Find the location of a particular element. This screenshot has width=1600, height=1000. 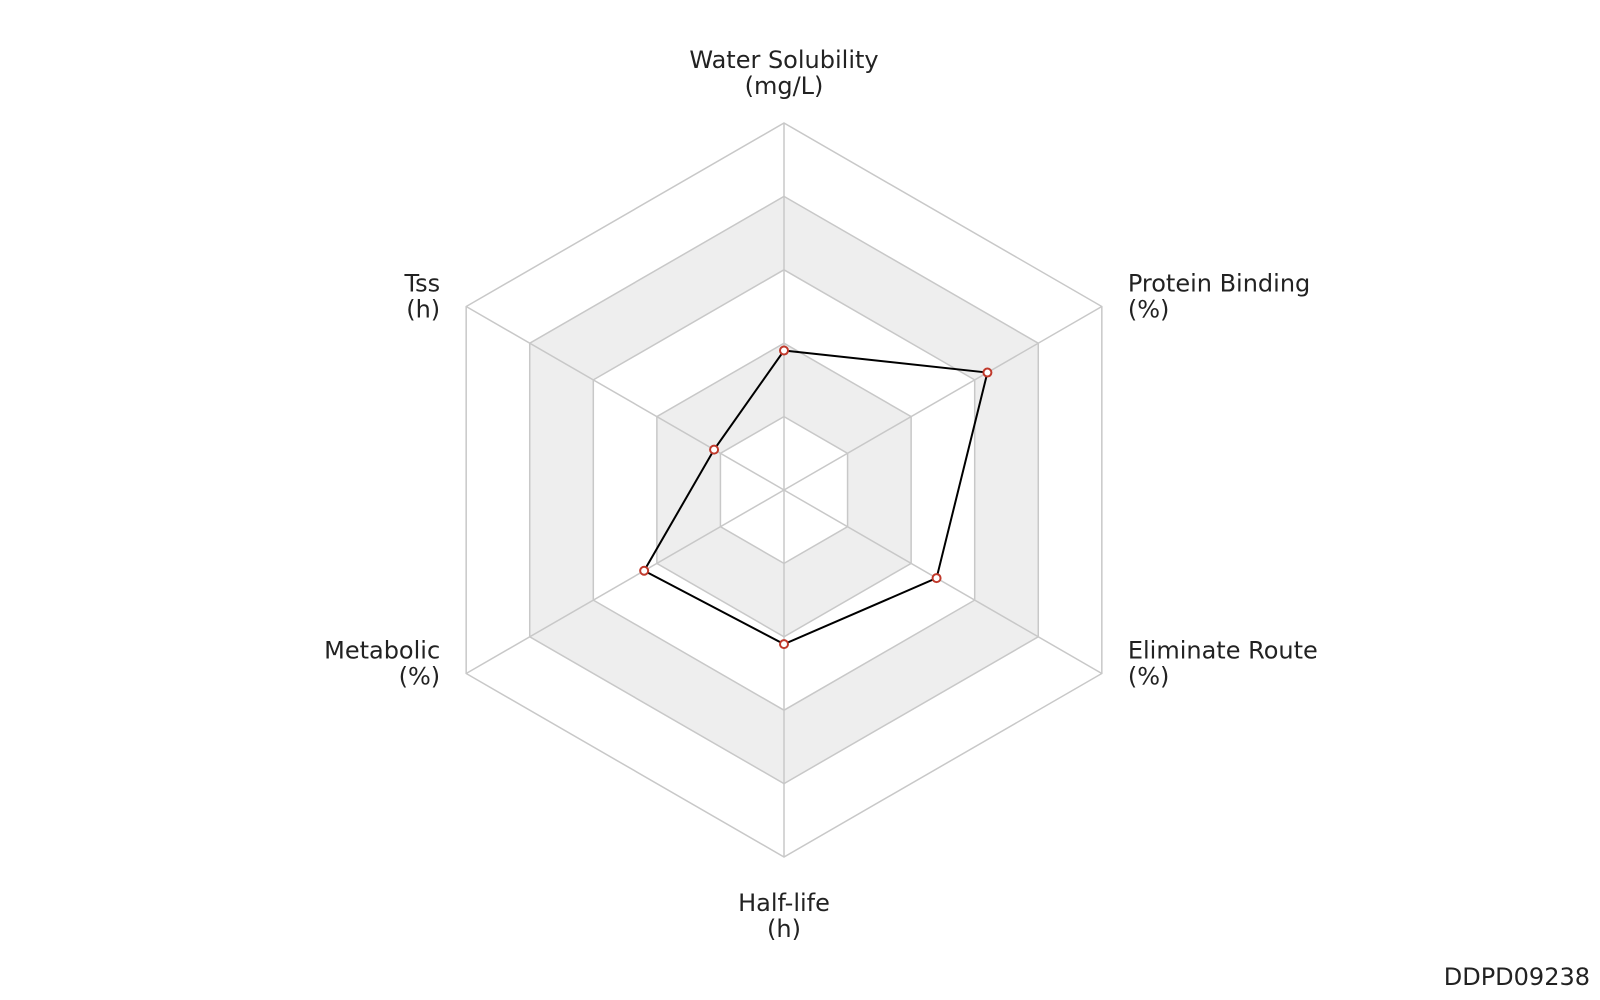

axis-label: Protein Binding is located at coordinates (1219, 284).